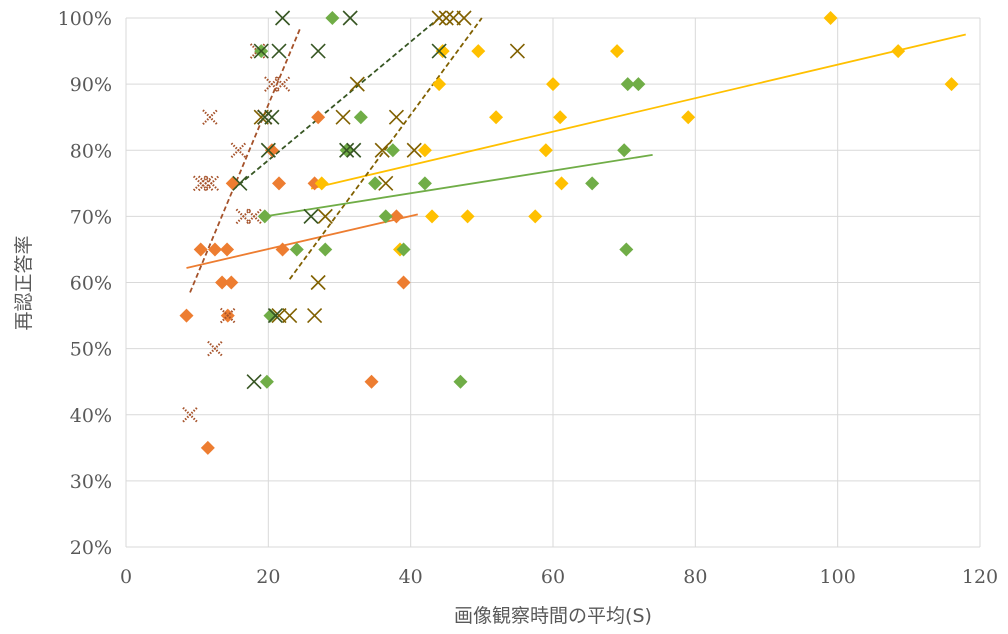 Image resolution: width=1008 pixels, height=634 pixels. I want to click on y-tick-label: 70%, so click(91, 217).